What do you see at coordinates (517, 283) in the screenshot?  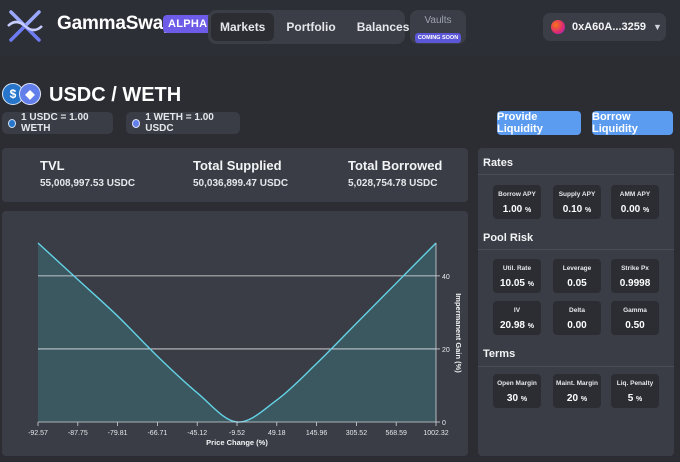 I see `card-value: 10.05 %` at bounding box center [517, 283].